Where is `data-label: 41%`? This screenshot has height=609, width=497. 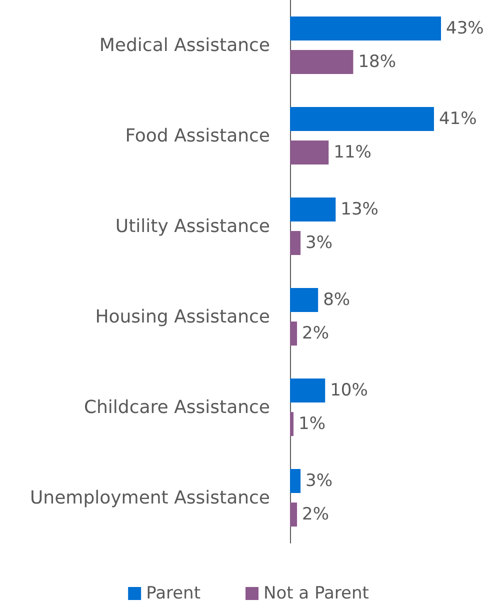
data-label: 41% is located at coordinates (457, 118).